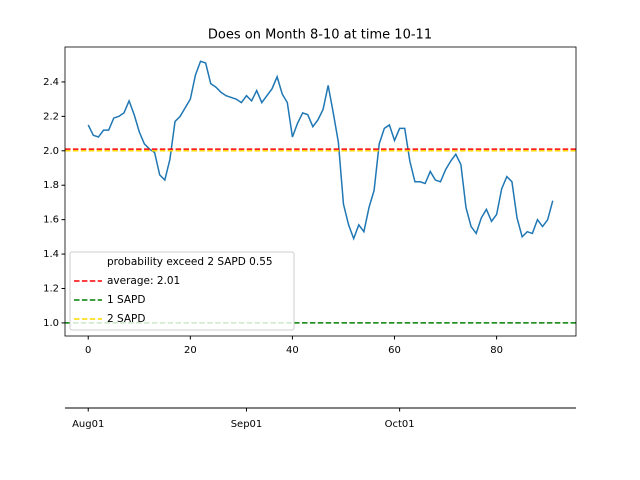  What do you see at coordinates (51, 254) in the screenshot?
I see `y-tick-label: 1.4` at bounding box center [51, 254].